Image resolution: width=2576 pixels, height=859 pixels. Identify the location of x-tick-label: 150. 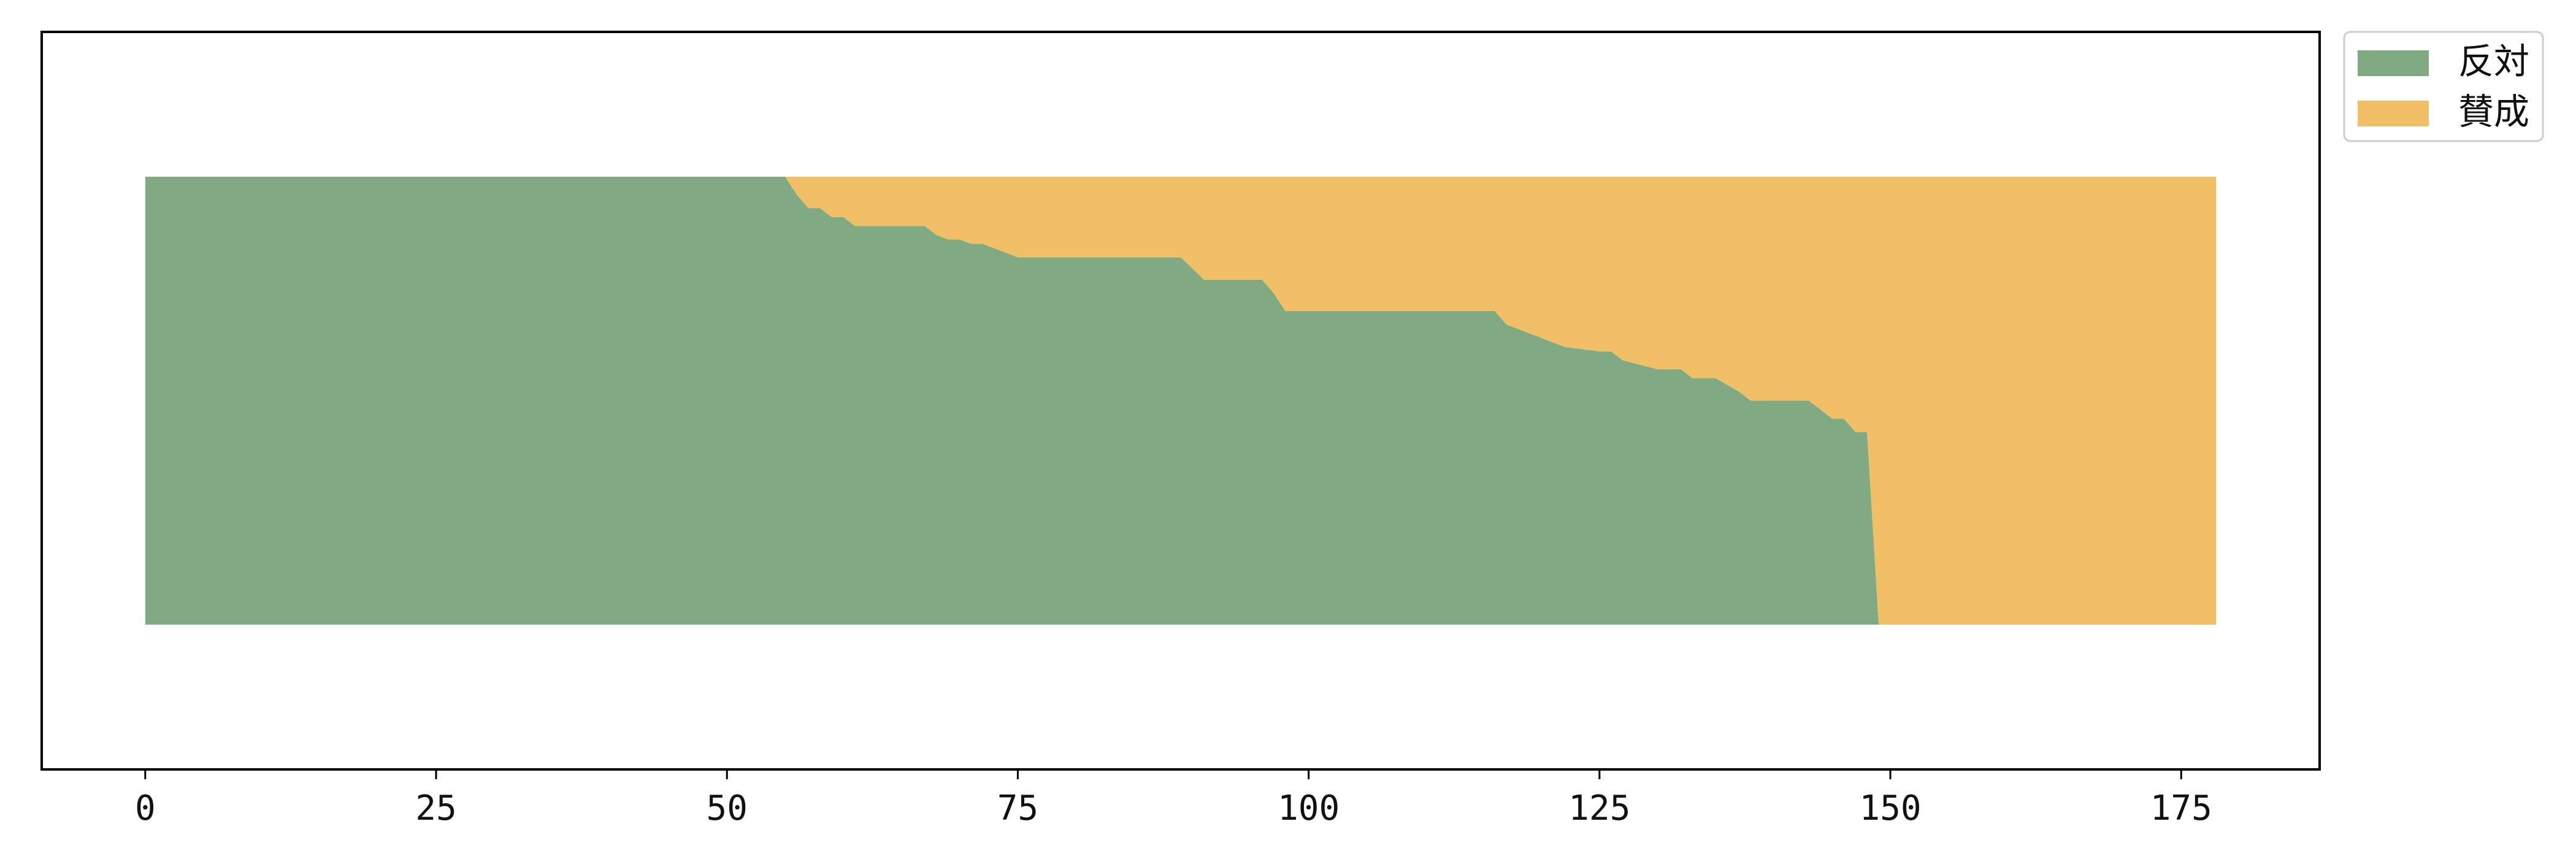
(1890, 808).